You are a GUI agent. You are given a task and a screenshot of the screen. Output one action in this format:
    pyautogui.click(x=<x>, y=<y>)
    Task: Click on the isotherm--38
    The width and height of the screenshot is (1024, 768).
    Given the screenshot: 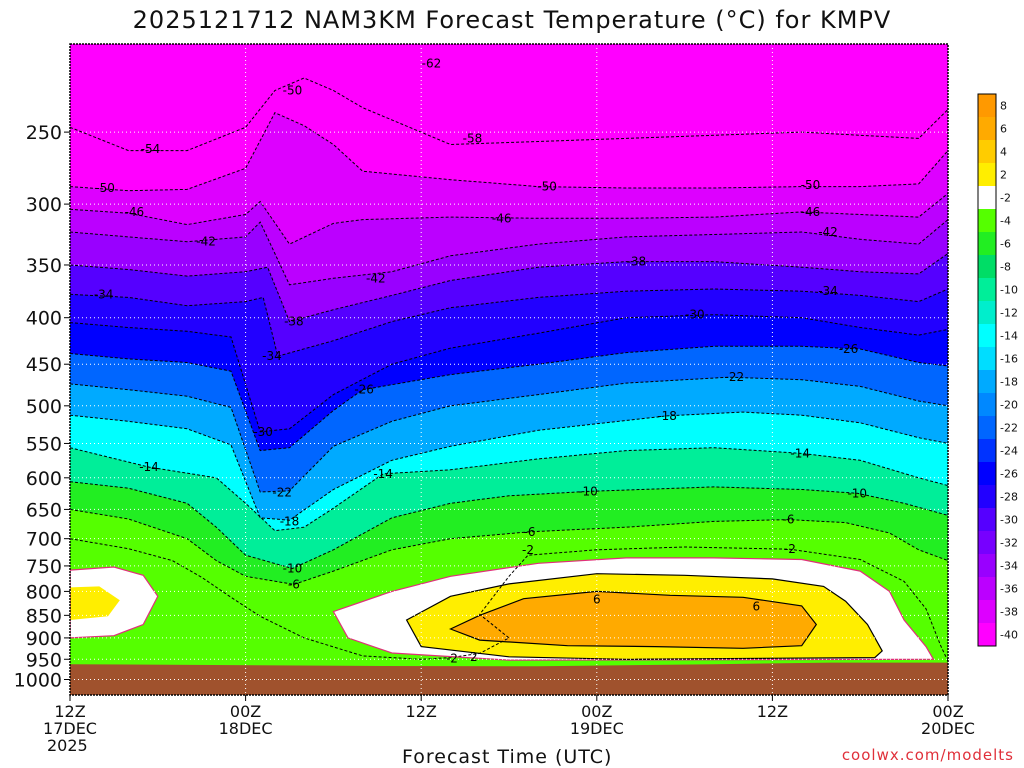 What is the action you would take?
    pyautogui.click(x=509, y=288)
    